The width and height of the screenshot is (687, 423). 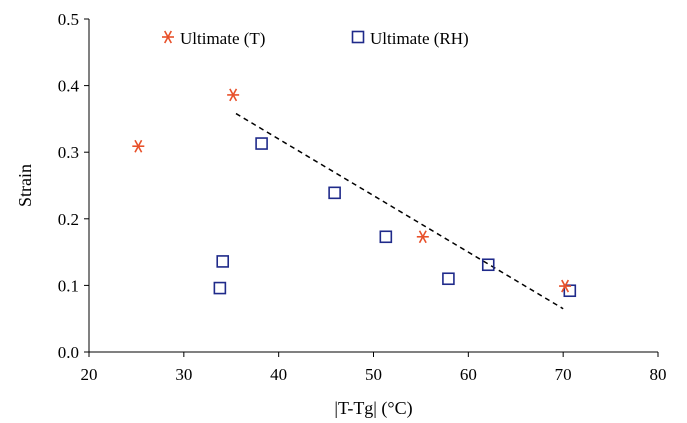 What do you see at coordinates (68, 219) in the screenshot?
I see `y-tick-label: 0.2` at bounding box center [68, 219].